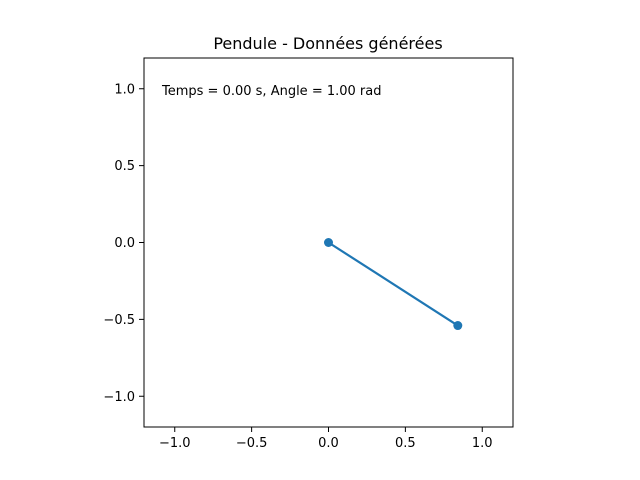 This screenshot has width=640, height=480. I want to click on pendulum-rod-line, so click(393, 284).